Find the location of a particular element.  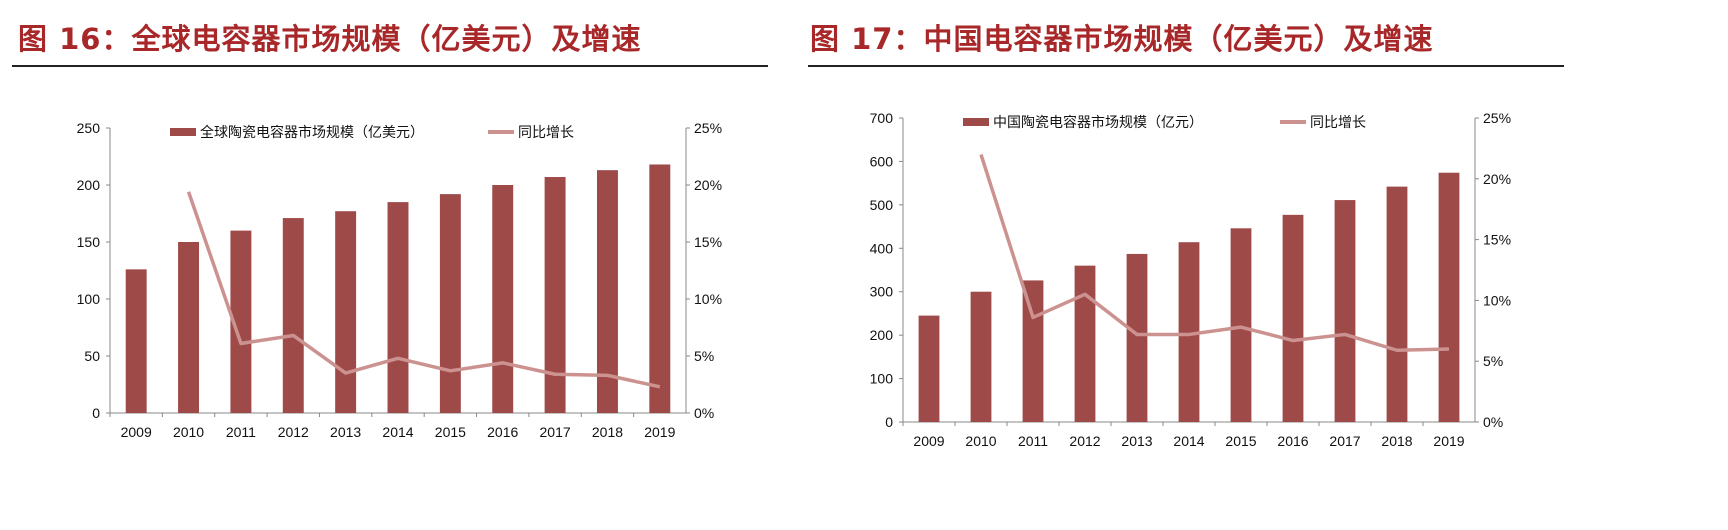

left-tick-label: 500 is located at coordinates (882, 205).